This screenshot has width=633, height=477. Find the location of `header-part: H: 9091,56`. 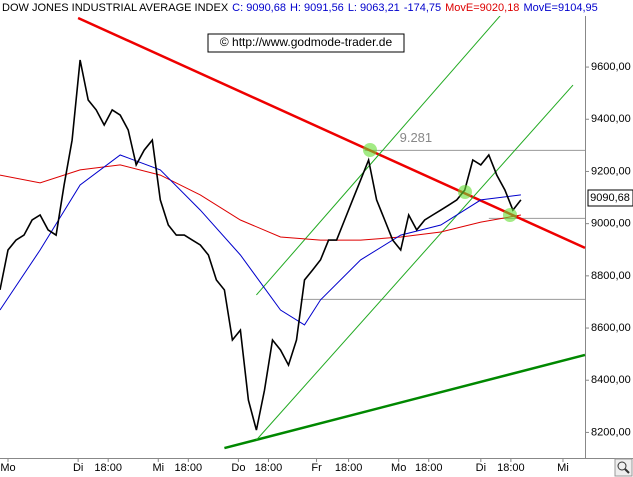

header-part: H: 9091,56 is located at coordinates (317, 8).